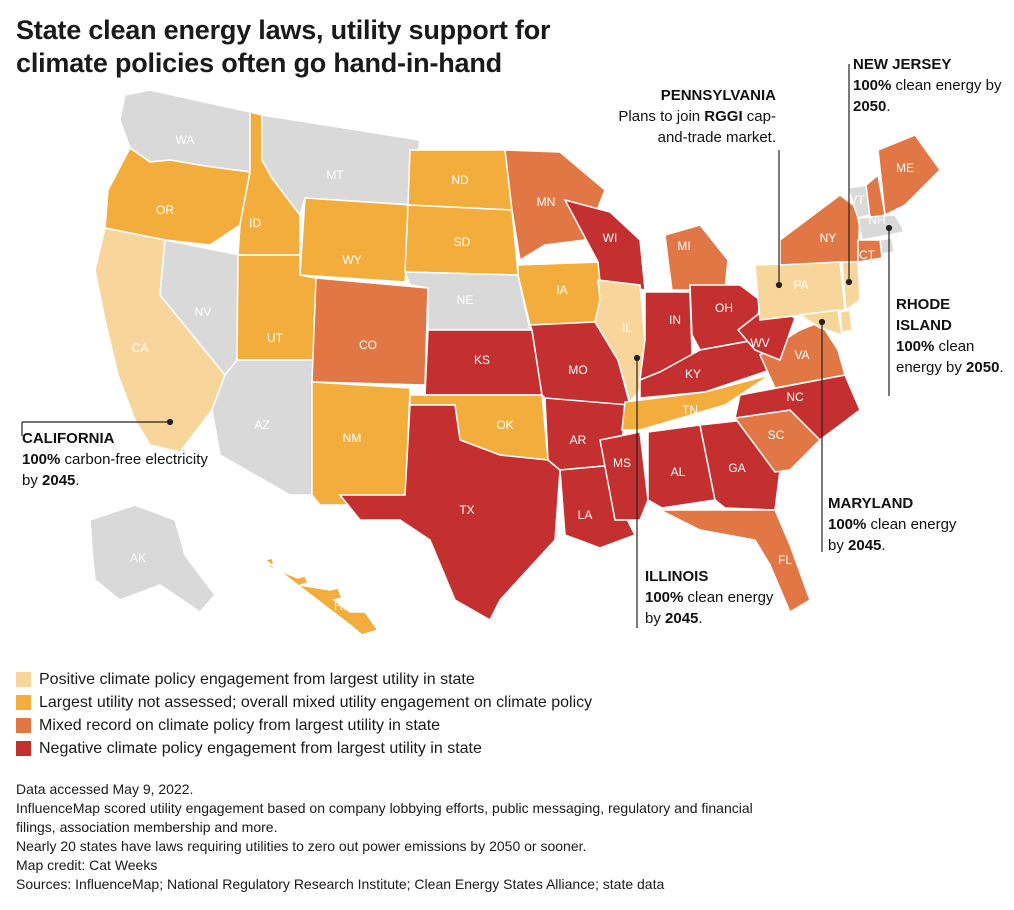  What do you see at coordinates (724, 308) in the screenshot?
I see `state-label-oh: OH` at bounding box center [724, 308].